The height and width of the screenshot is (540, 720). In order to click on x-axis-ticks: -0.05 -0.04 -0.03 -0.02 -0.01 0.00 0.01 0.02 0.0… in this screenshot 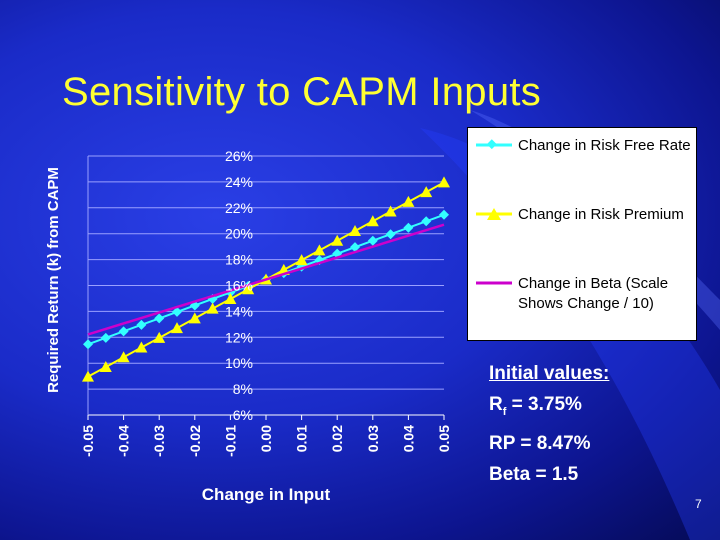, I will do `click(266, 436)`.